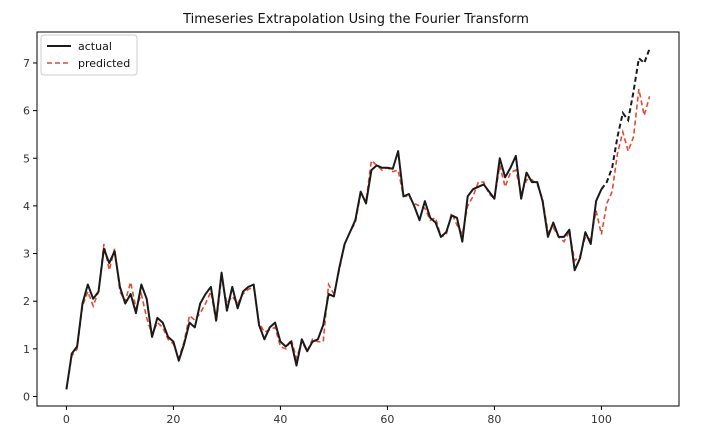 The height and width of the screenshot is (440, 706). Describe the element at coordinates (387, 419) in the screenshot. I see `x-tick-label: 60` at that location.